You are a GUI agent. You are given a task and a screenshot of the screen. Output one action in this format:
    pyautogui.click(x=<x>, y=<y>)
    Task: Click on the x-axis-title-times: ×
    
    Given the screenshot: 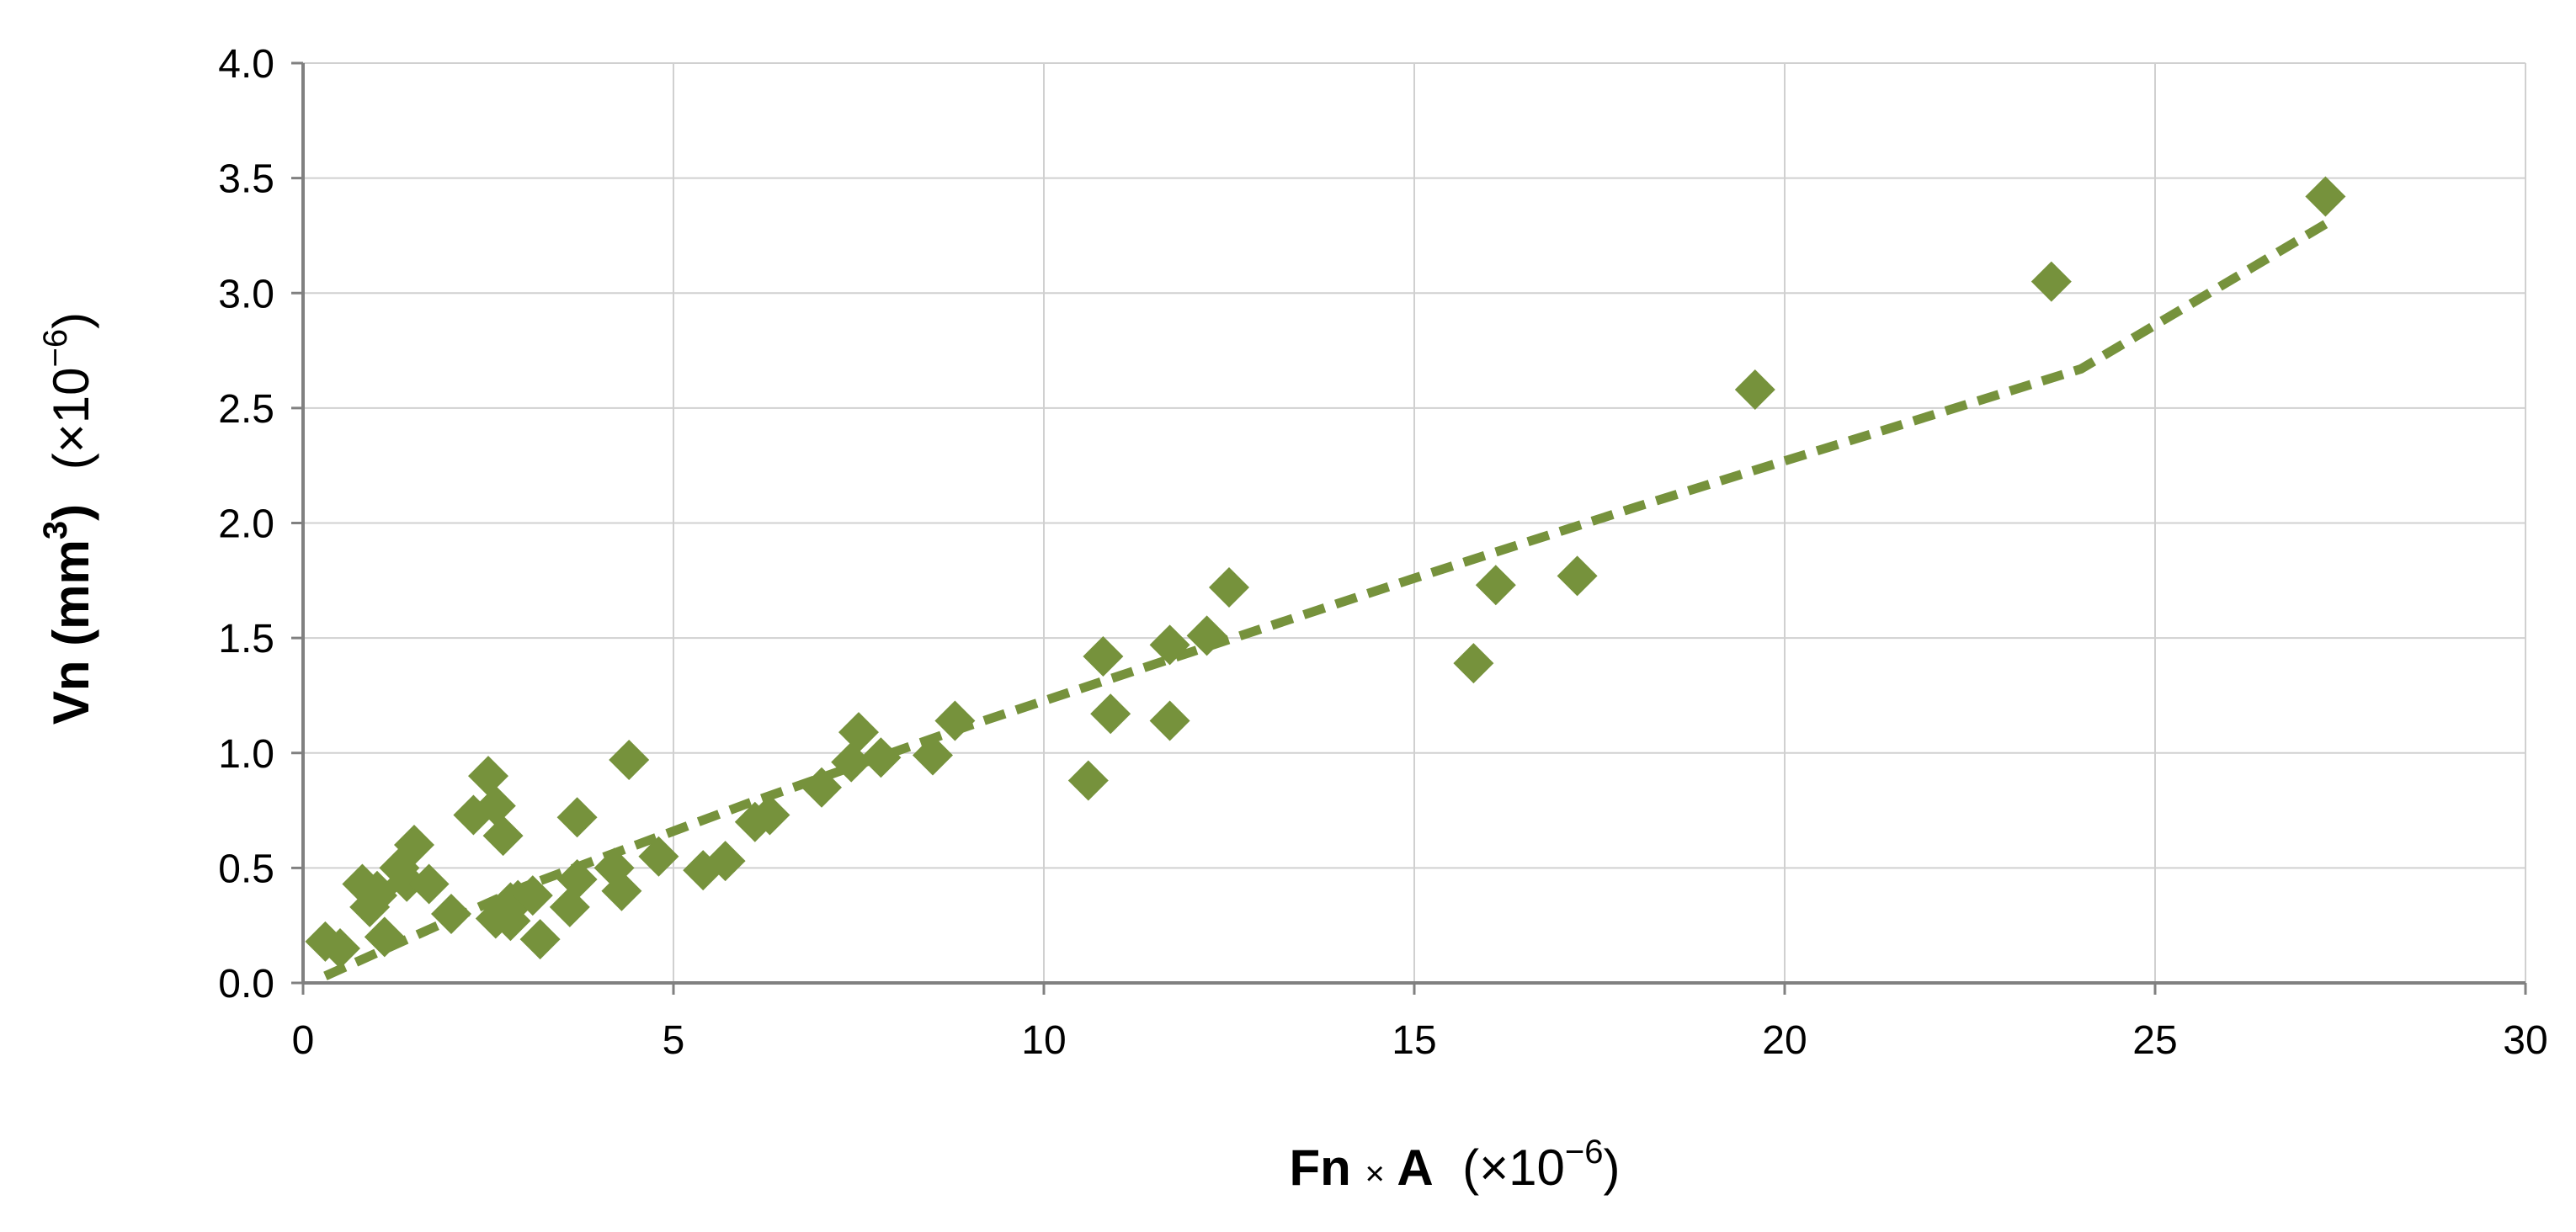 What is the action you would take?
    pyautogui.click(x=1375, y=1173)
    